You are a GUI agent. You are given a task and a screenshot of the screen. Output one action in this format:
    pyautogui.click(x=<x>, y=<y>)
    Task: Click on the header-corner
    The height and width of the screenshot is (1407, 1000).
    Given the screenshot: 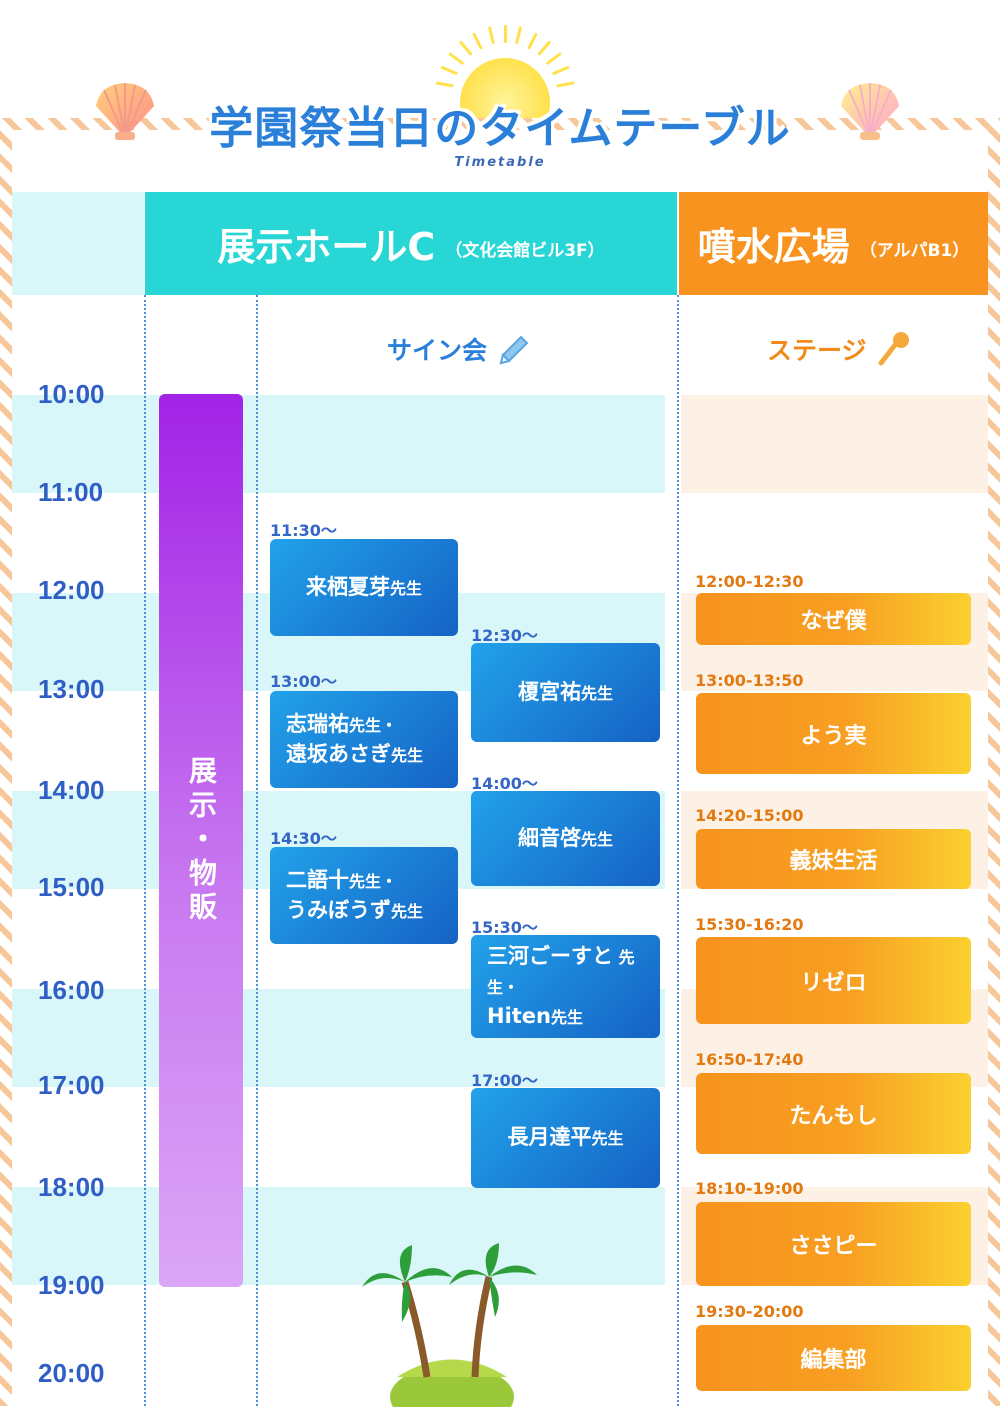 What is the action you would take?
    pyautogui.click(x=78, y=243)
    